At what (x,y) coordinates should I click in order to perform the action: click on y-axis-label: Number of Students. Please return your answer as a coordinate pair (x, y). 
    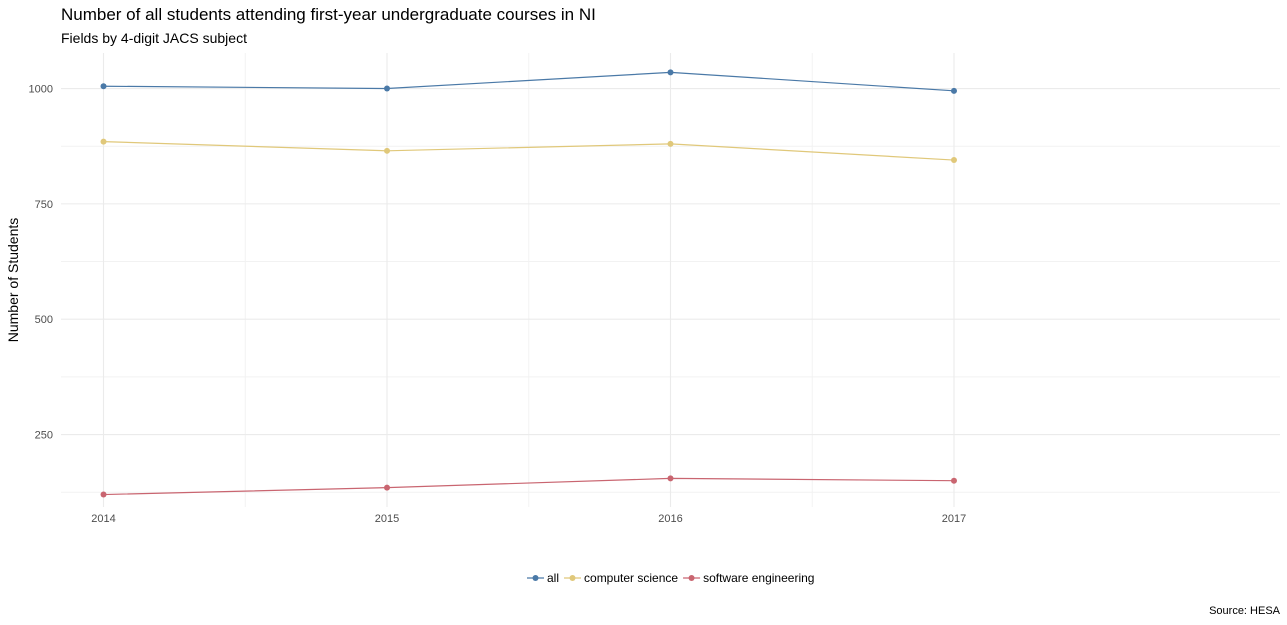
    Looking at the image, I should click on (13, 280).